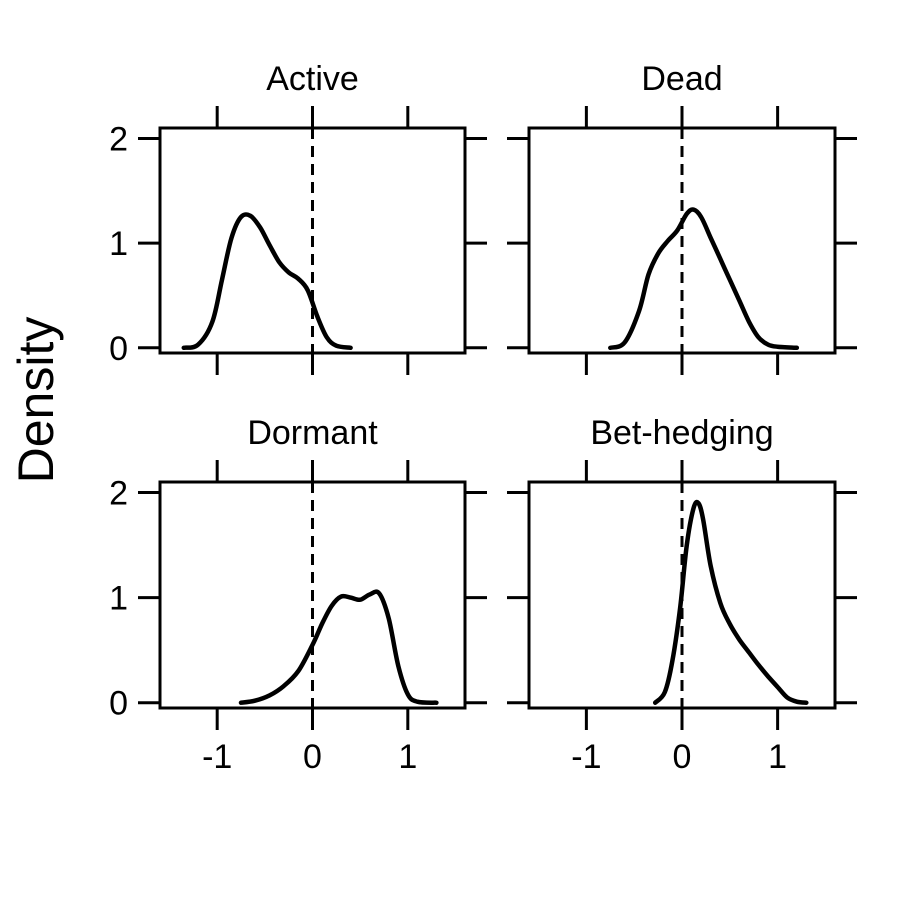 The image size is (900, 900). Describe the element at coordinates (118, 599) in the screenshot. I see `y-tick-label-dormant-1: 1` at that location.